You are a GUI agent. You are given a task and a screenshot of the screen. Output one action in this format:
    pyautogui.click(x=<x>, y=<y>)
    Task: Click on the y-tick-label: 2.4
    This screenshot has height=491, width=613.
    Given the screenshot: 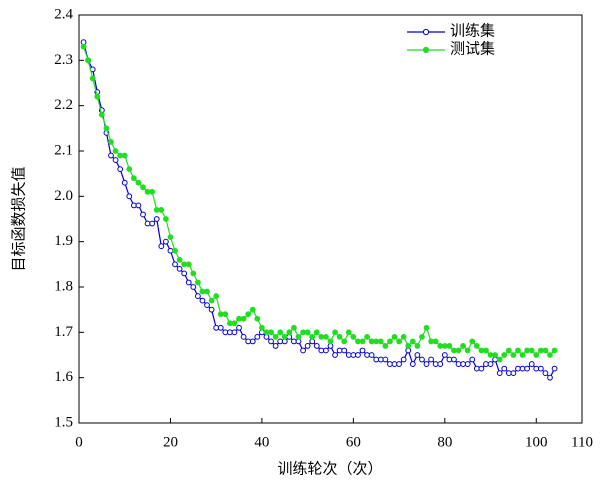 What is the action you would take?
    pyautogui.click(x=63, y=14)
    